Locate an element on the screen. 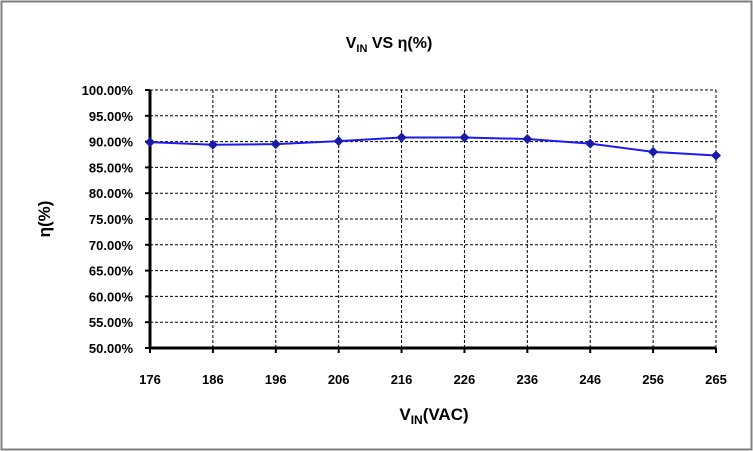 The width and height of the screenshot is (753, 451). x-tick-label: 265 is located at coordinates (716, 379).